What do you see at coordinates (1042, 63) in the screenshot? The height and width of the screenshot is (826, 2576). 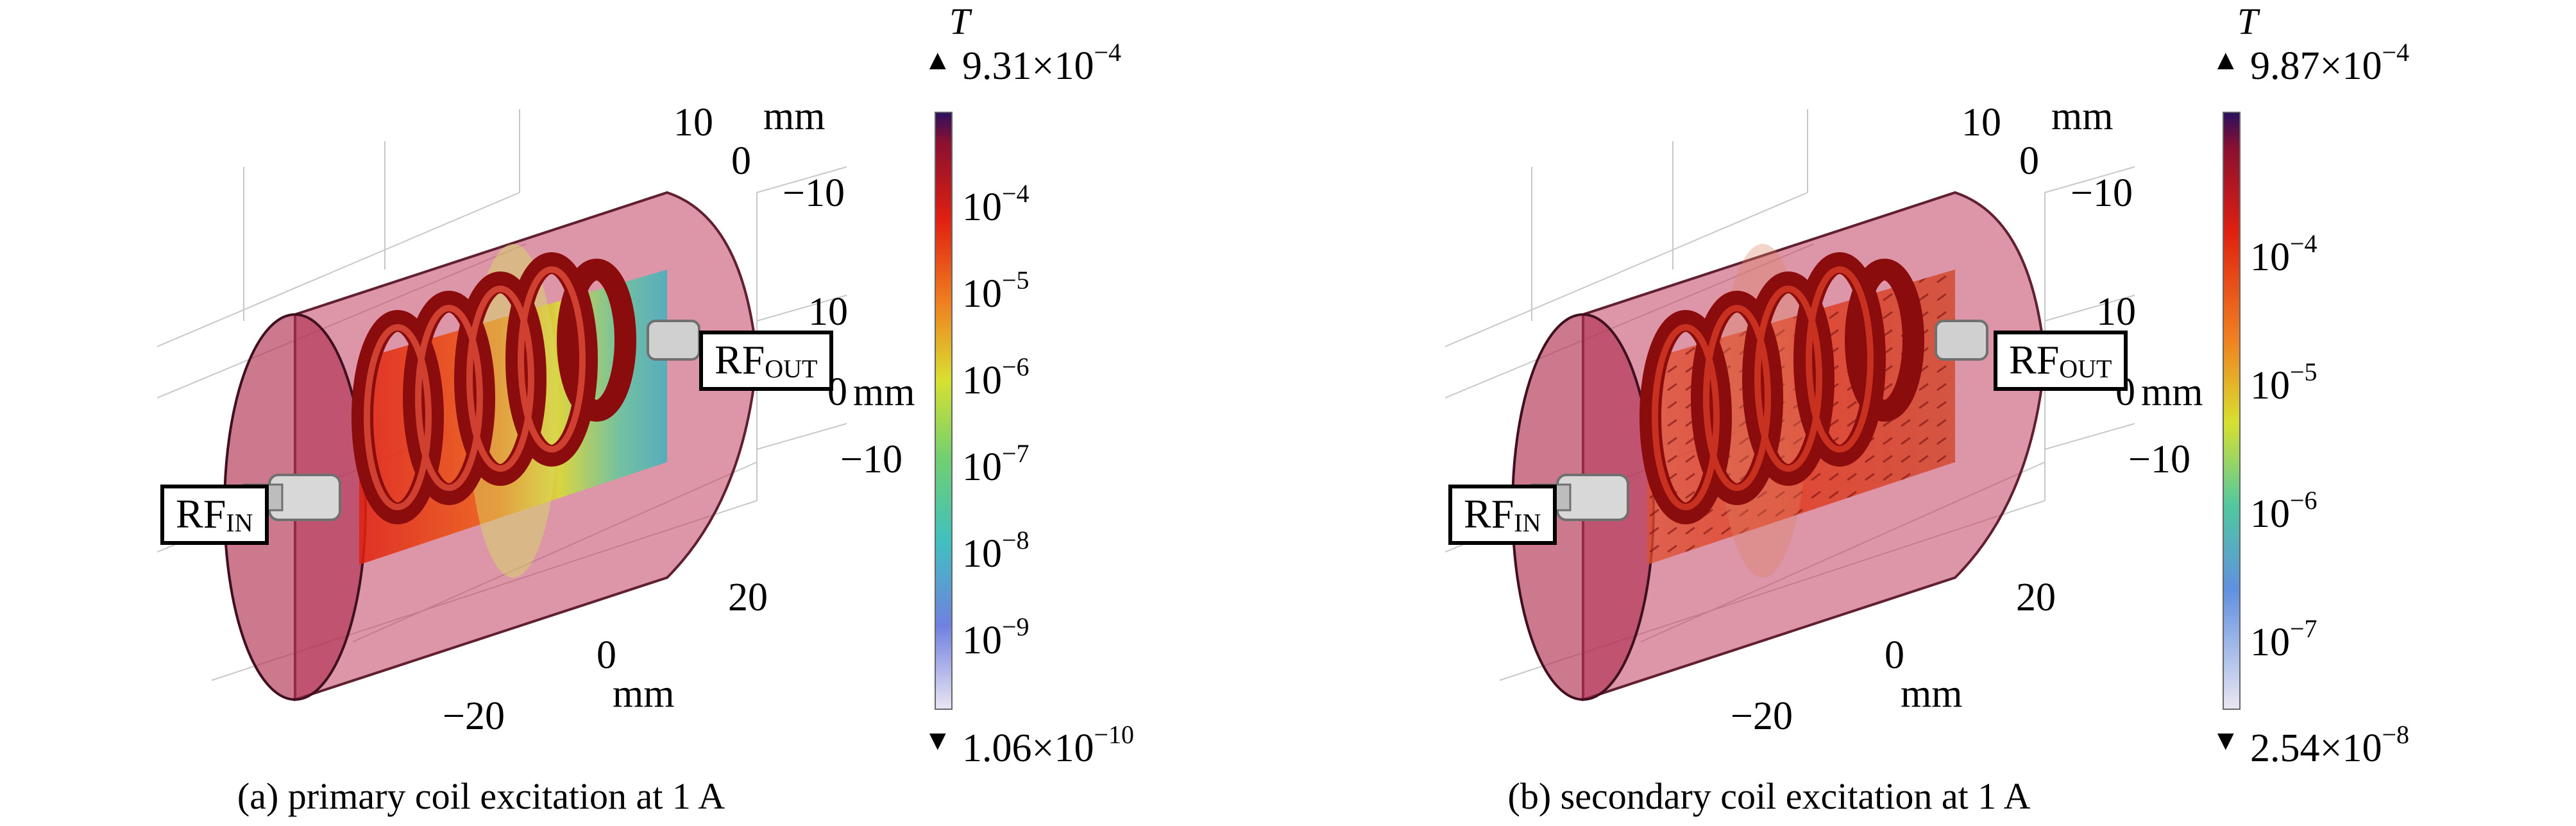 I see `colorbar-max: 9.31×10⁻⁴` at bounding box center [1042, 63].